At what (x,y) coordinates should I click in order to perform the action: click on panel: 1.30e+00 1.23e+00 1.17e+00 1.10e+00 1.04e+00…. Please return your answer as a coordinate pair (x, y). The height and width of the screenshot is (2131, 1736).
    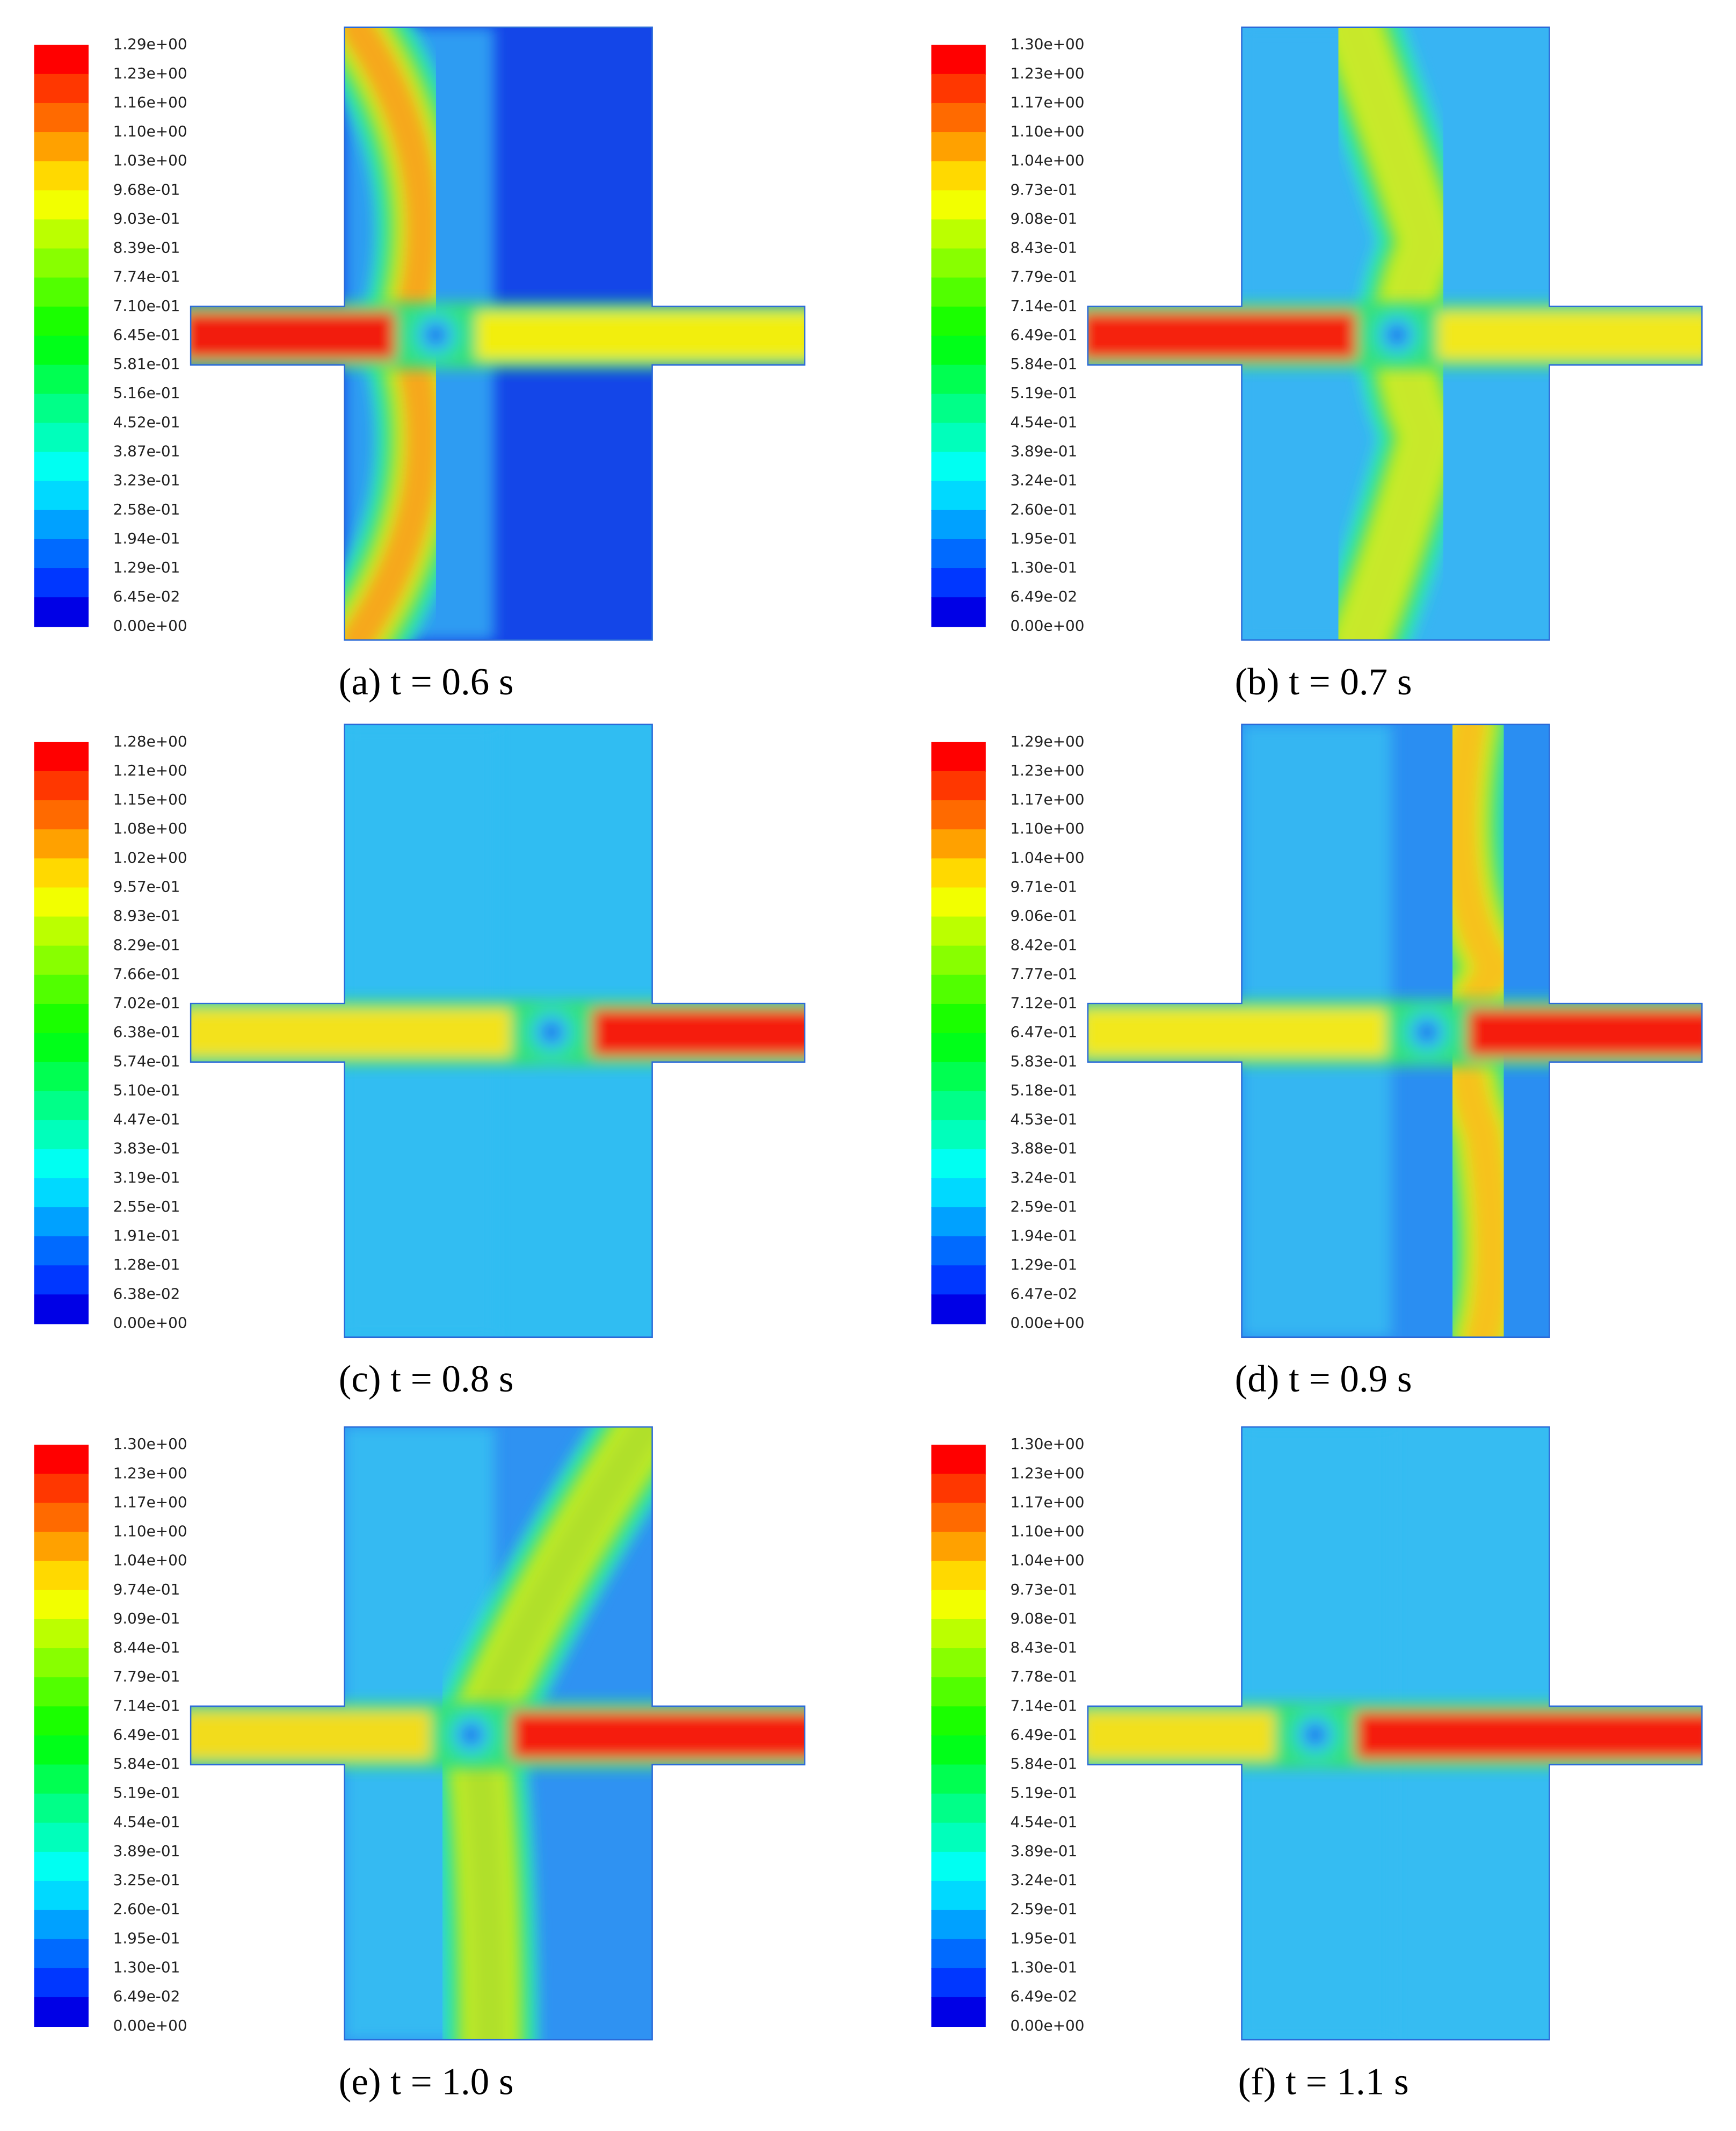
    Looking at the image, I should click on (1317, 1764).